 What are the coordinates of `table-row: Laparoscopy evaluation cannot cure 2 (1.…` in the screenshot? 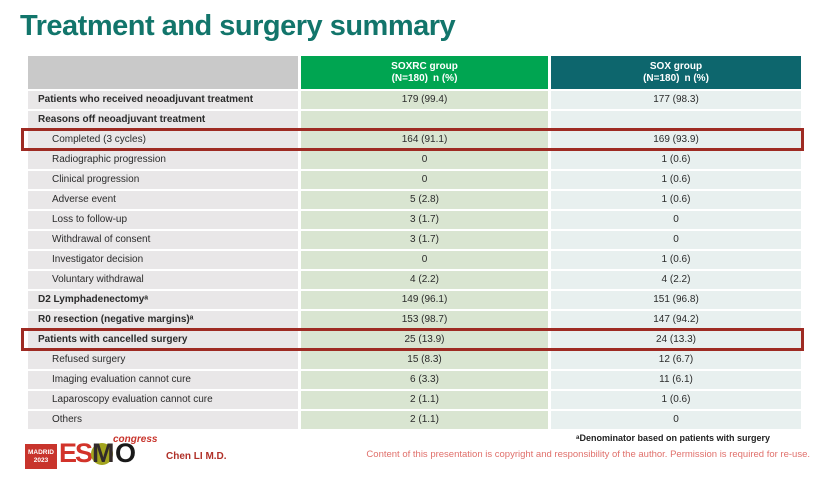 It's located at (414, 400).